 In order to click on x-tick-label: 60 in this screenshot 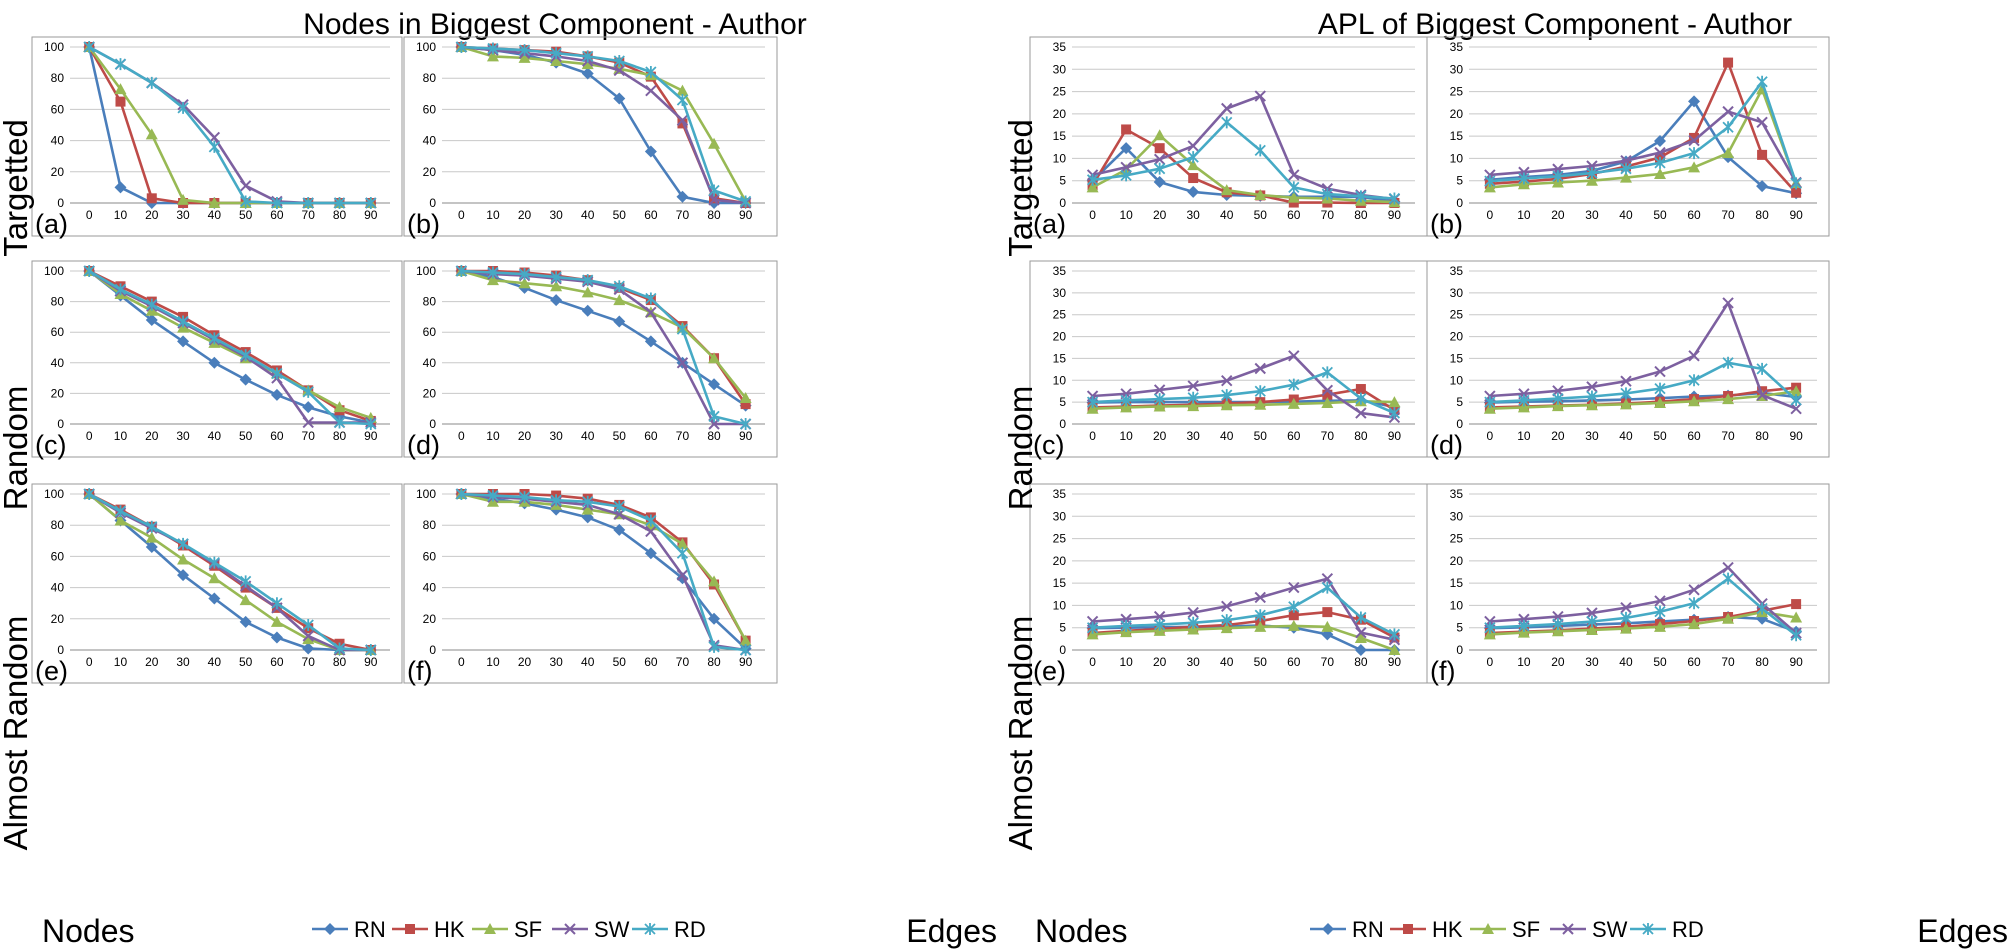, I will do `click(1694, 436)`.